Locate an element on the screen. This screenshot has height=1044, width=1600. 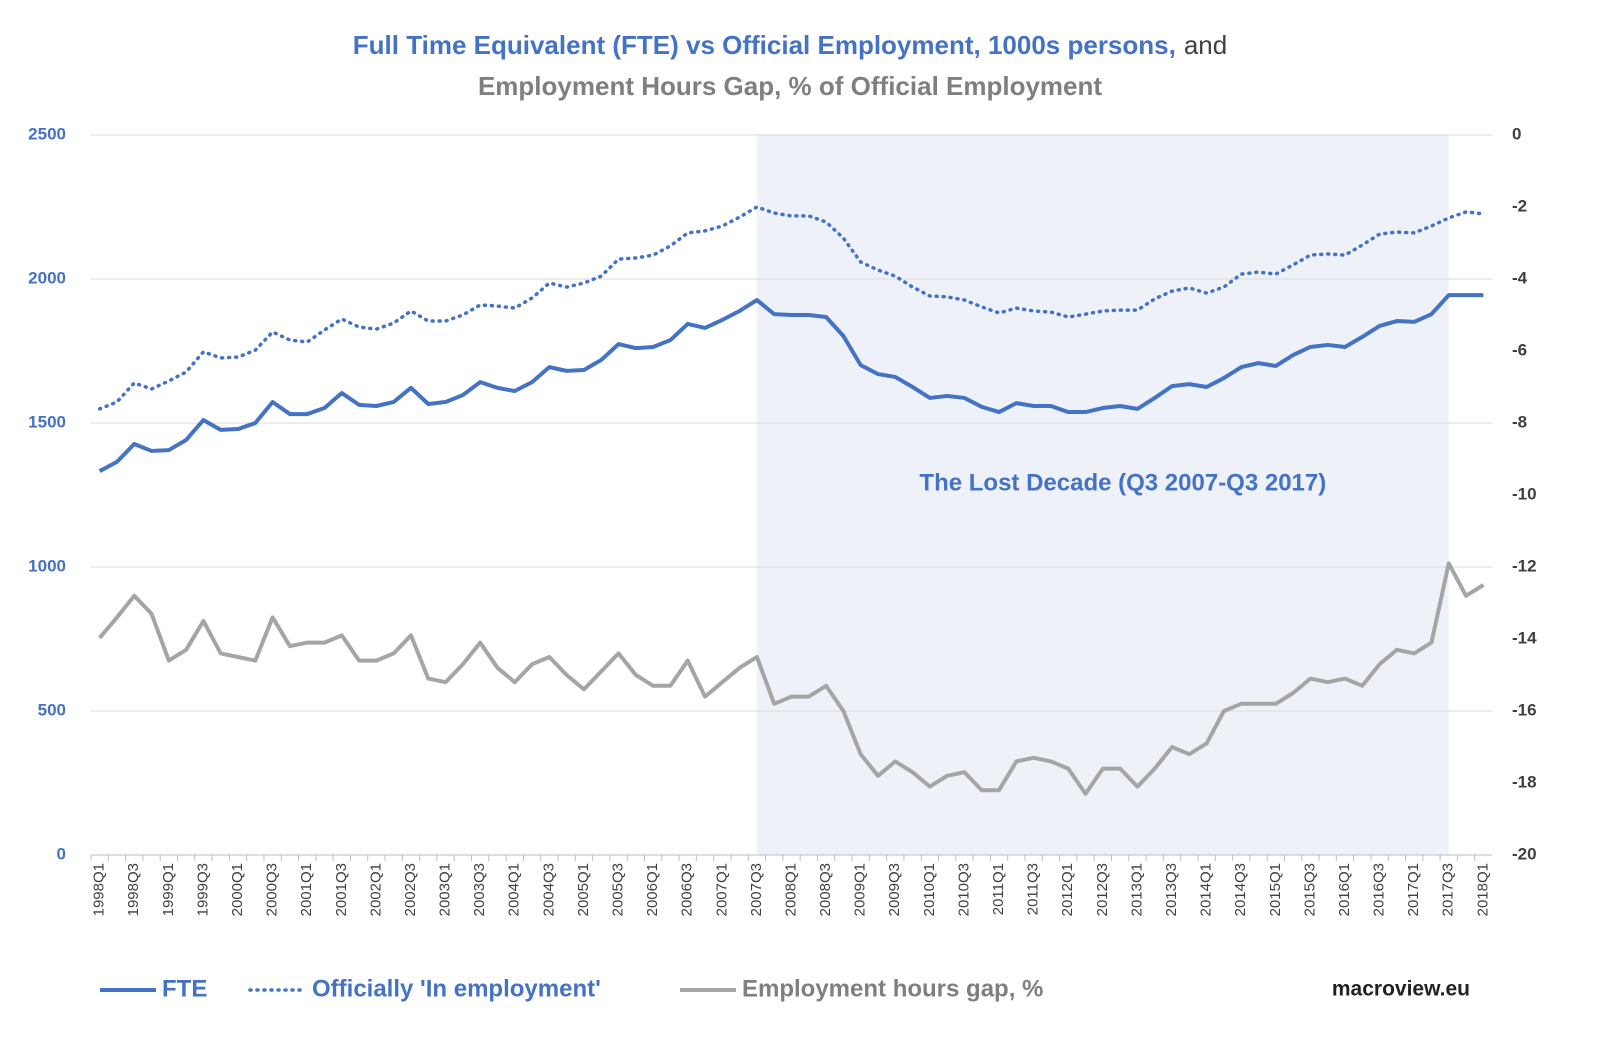
legend-label: Officially 'In employment' is located at coordinates (456, 988).